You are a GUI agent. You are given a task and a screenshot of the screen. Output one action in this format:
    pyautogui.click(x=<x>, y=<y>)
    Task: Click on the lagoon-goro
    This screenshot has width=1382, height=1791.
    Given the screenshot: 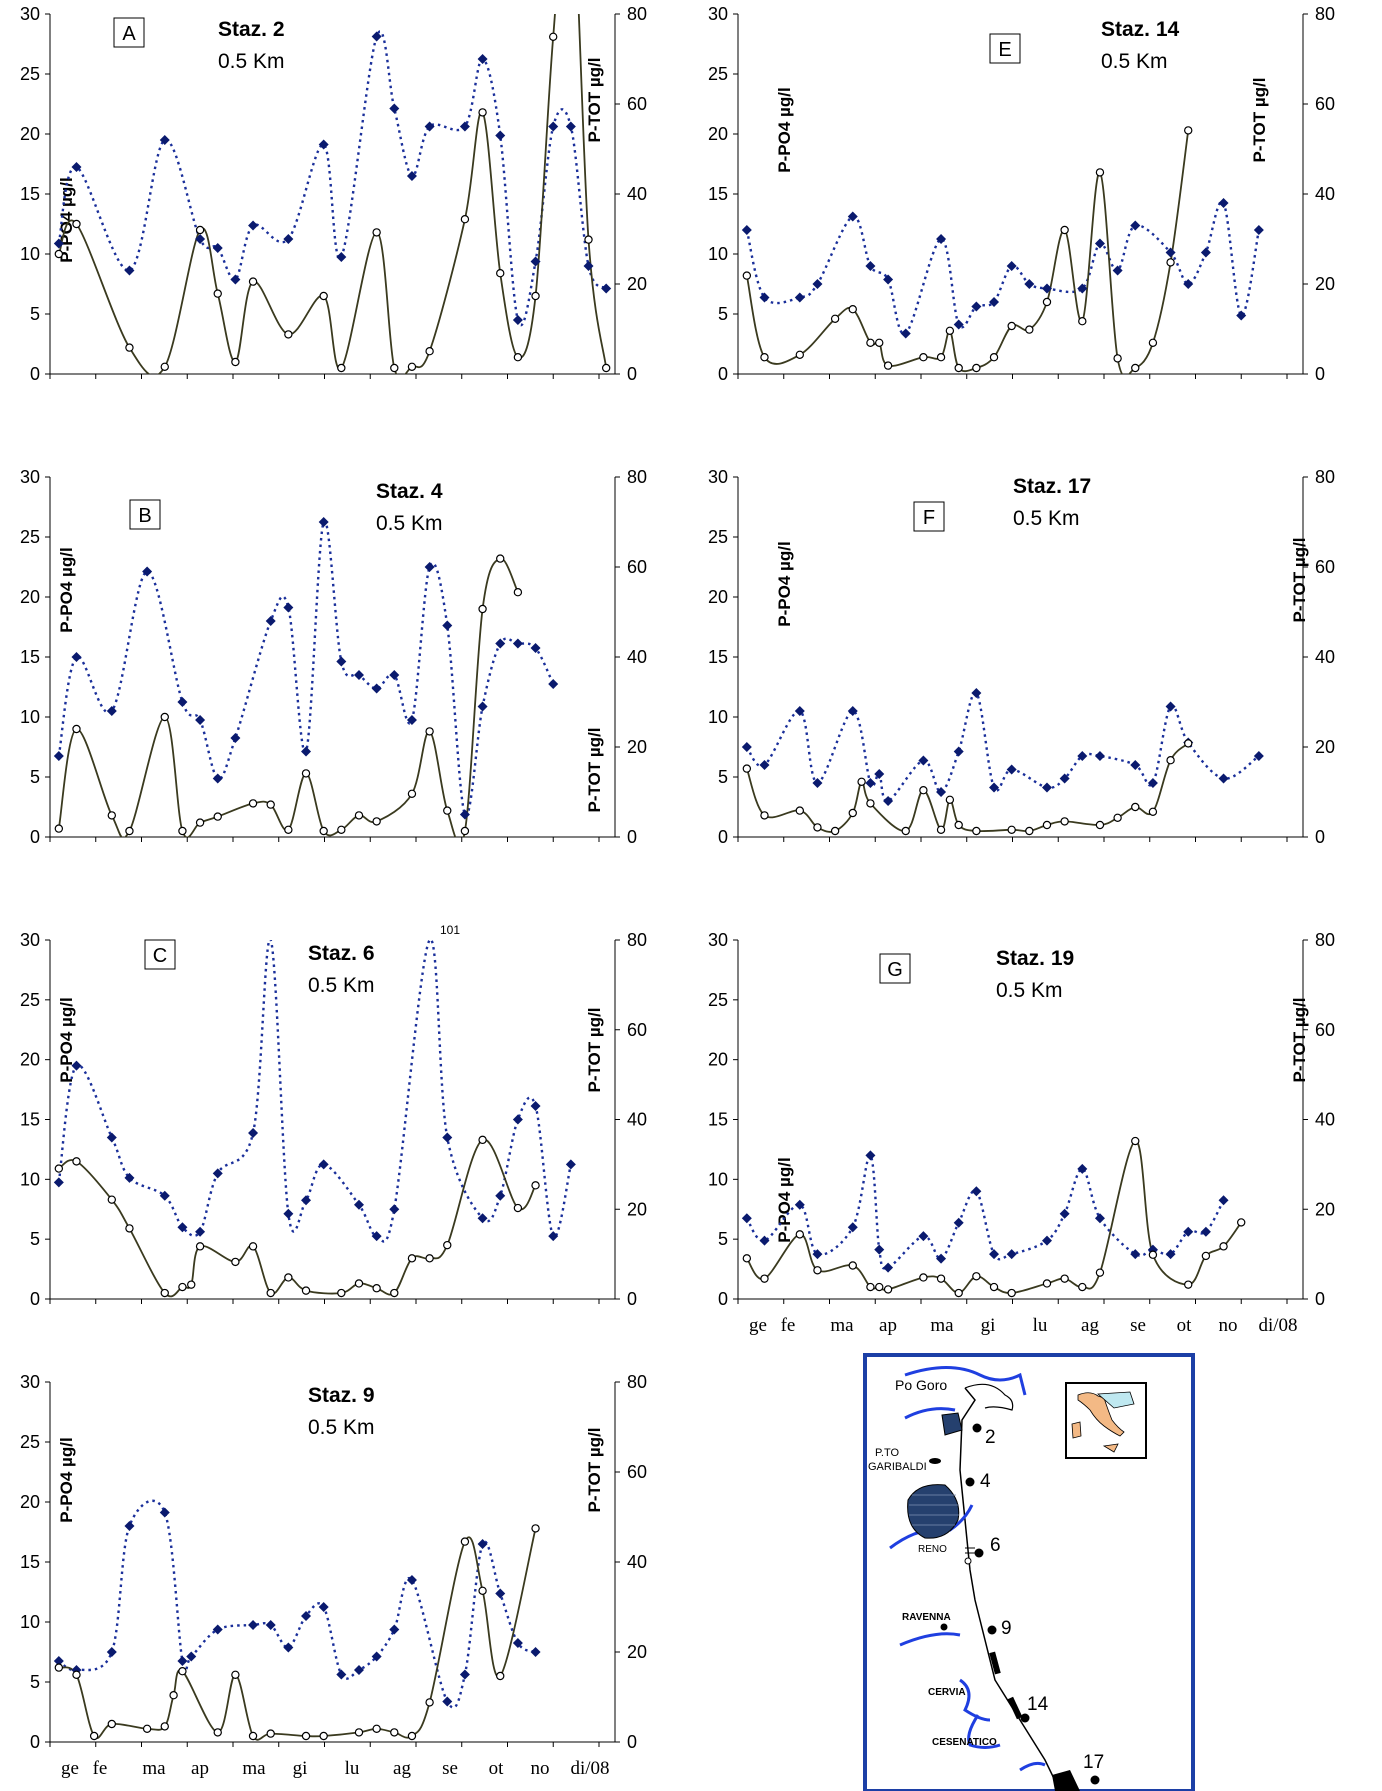 What is the action you would take?
    pyautogui.click(x=952, y=1424)
    